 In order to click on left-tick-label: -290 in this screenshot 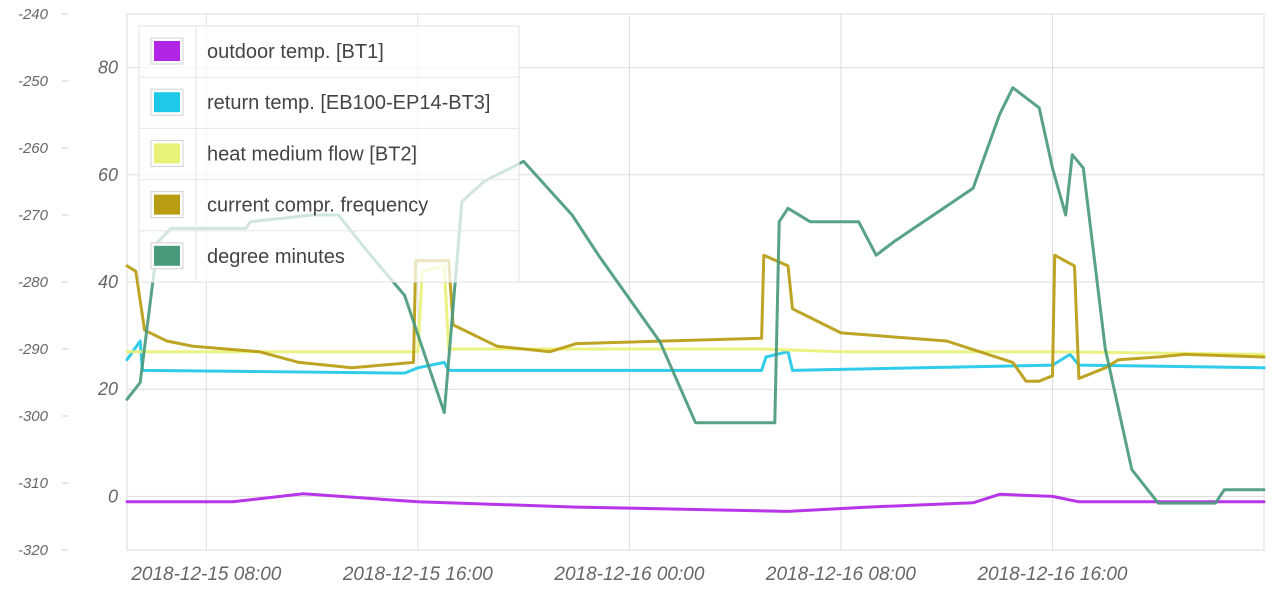, I will do `click(33, 349)`.